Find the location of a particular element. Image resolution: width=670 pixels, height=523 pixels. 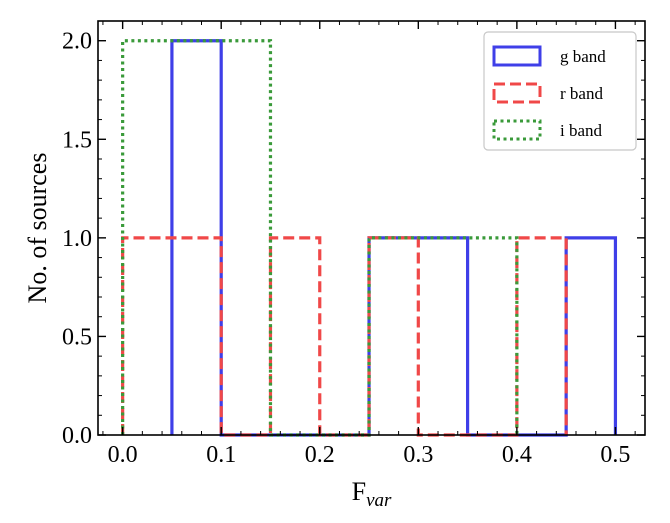

legend: g band r band i band is located at coordinates (560, 91).